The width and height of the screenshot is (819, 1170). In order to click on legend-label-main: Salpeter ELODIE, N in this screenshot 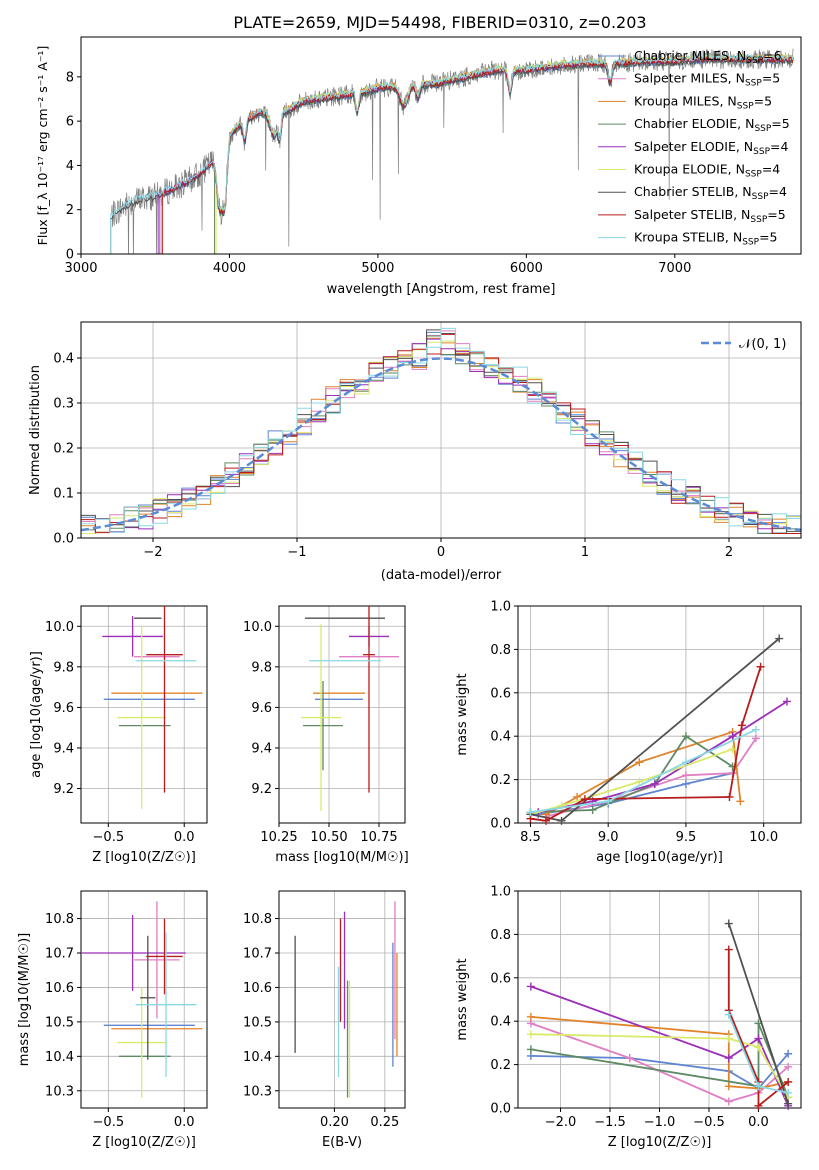, I will do `click(693, 146)`.